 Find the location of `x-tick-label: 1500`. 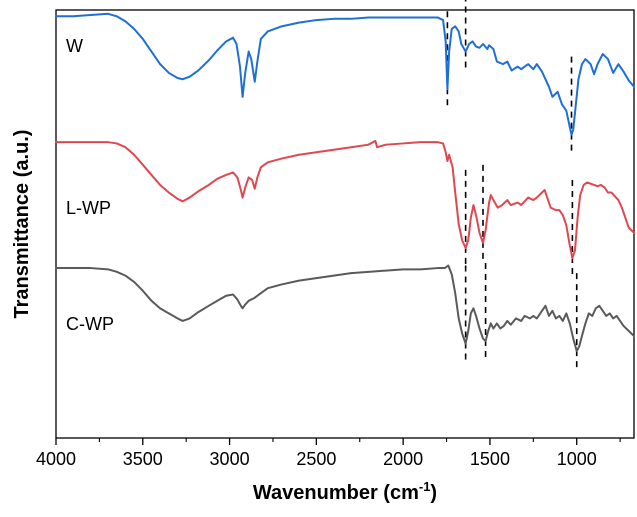

x-tick-label: 1500 is located at coordinates (490, 459).